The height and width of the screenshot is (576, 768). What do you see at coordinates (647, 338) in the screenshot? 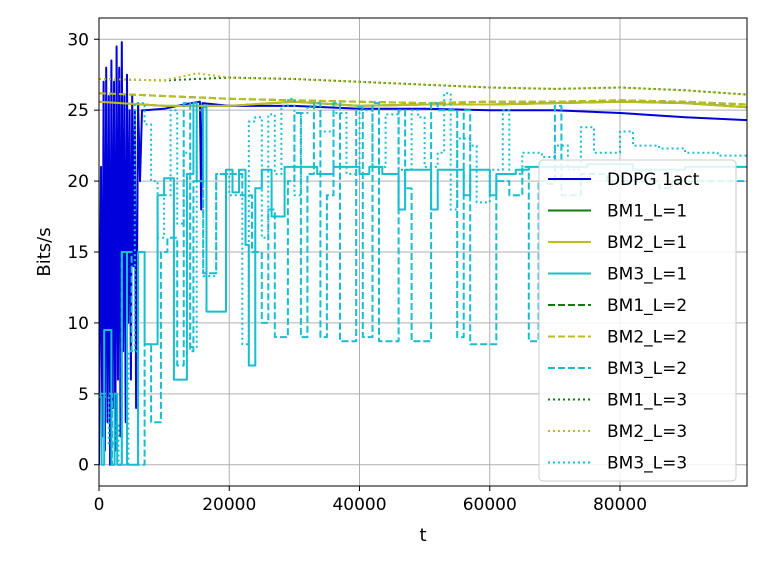
I see `legend-label: BM2_L=2` at bounding box center [647, 338].